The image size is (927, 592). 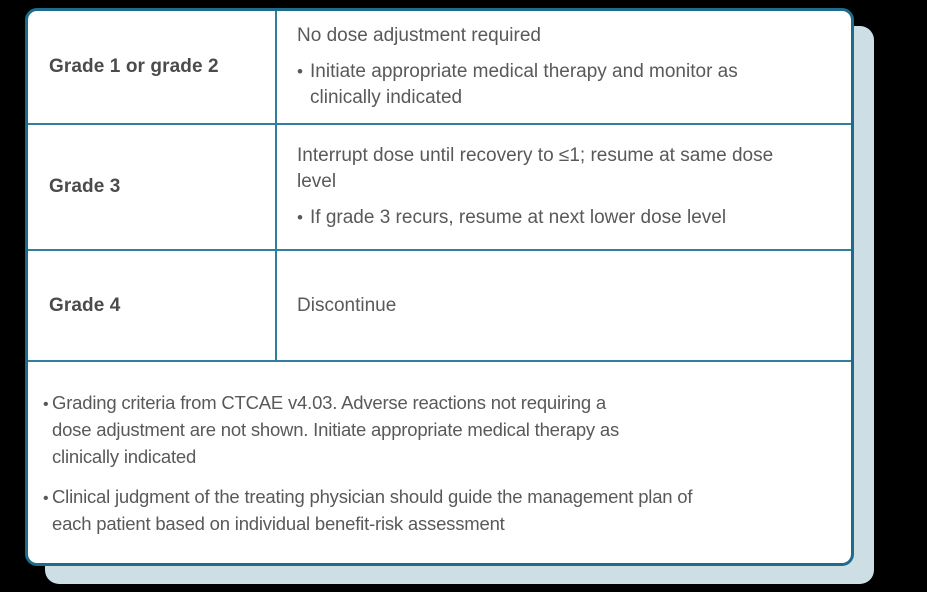 What do you see at coordinates (419, 35) in the screenshot?
I see `action-text: No dose adjustment required` at bounding box center [419, 35].